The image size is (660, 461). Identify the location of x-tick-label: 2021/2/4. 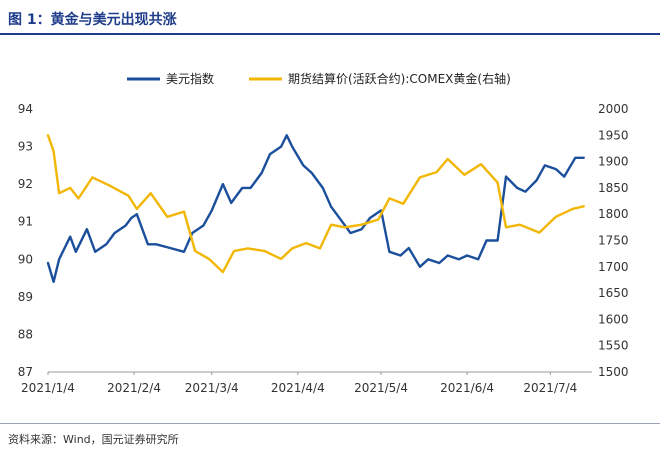
(134, 388).